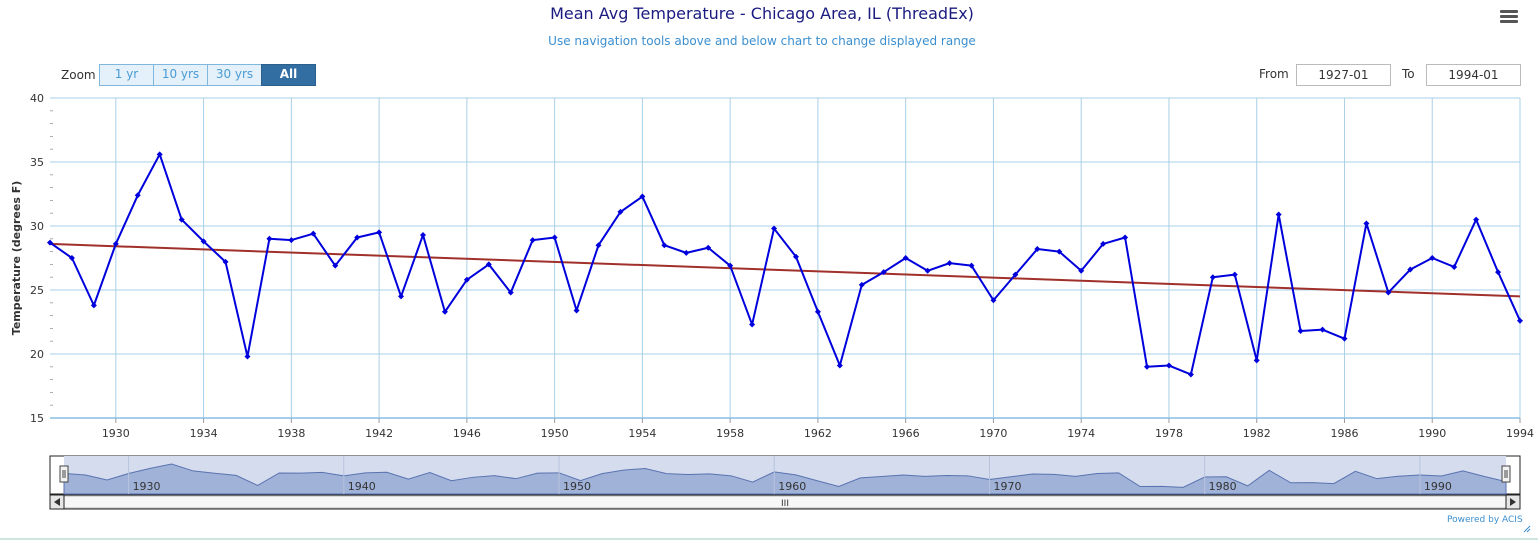  What do you see at coordinates (1485, 520) in the screenshot?
I see `powered-by-credit: Powered by ACIS` at bounding box center [1485, 520].